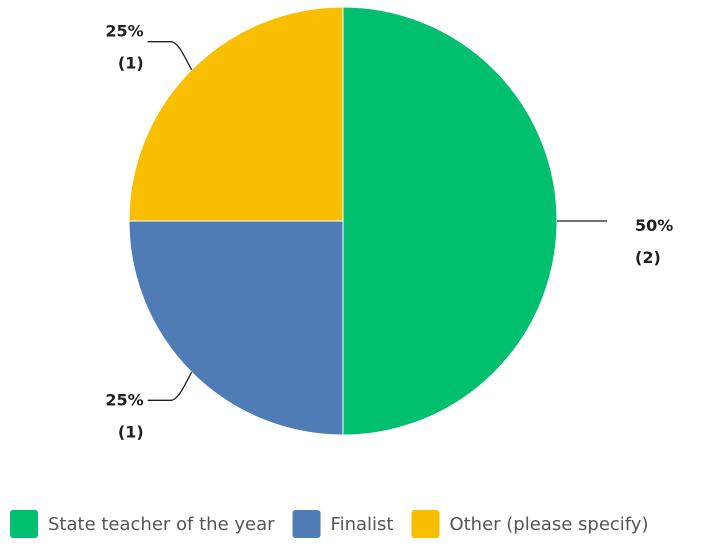 This screenshot has height=554, width=721. What do you see at coordinates (548, 524) in the screenshot?
I see `legend-label: Other (please specify)` at bounding box center [548, 524].